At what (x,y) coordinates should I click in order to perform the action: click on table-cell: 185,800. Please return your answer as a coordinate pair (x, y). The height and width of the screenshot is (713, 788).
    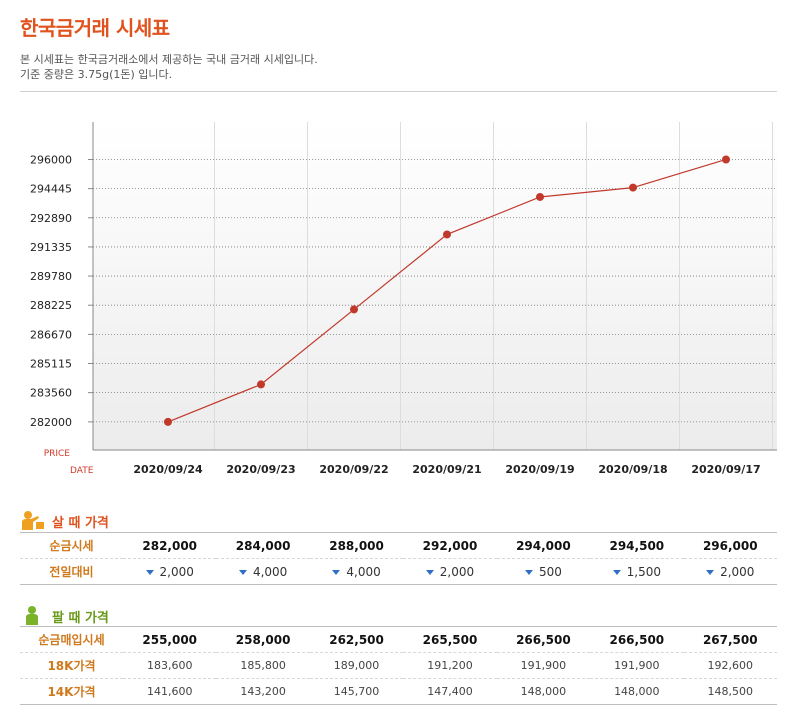
    Looking at the image, I should click on (263, 665).